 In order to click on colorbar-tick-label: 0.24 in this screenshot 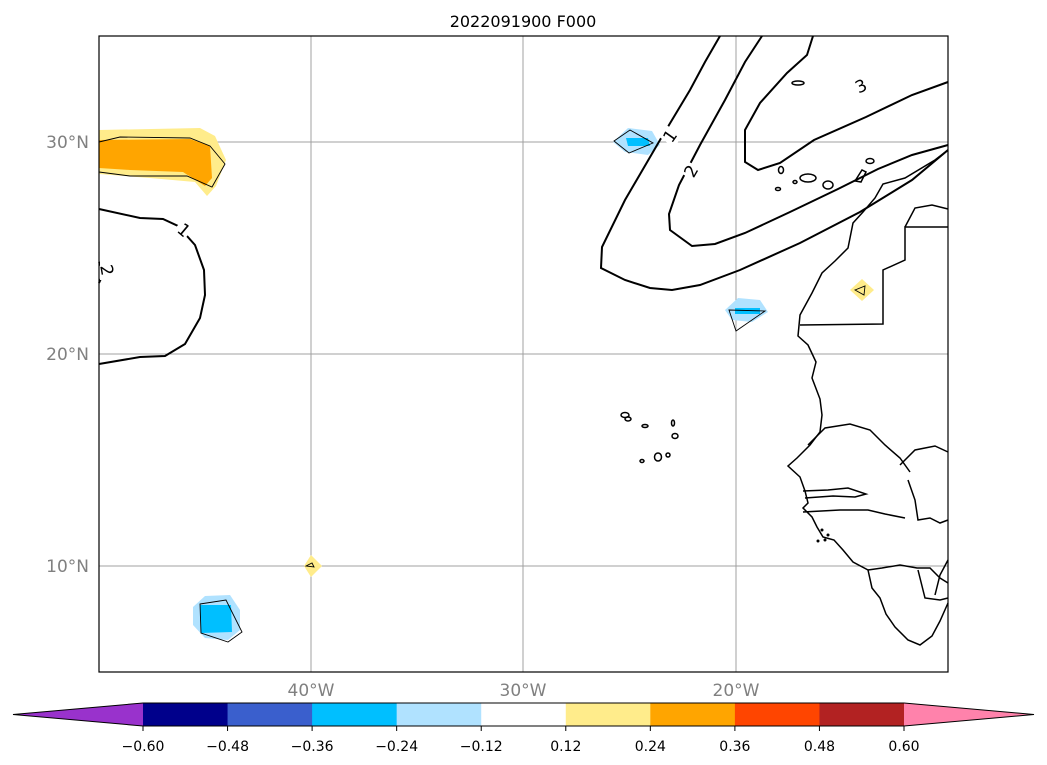, I will do `click(650, 747)`.